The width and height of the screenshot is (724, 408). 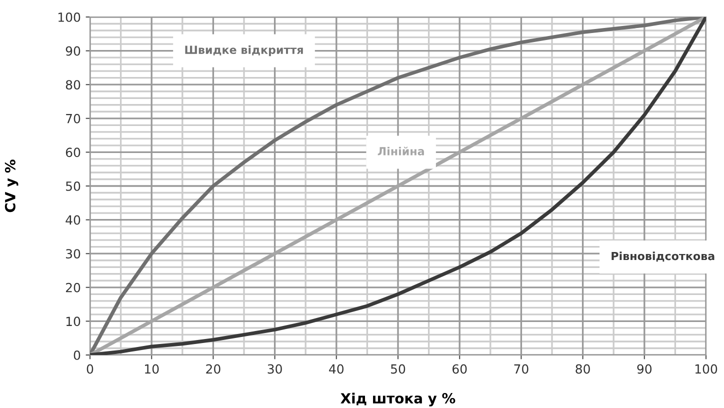 What do you see at coordinates (90, 369) in the screenshot?
I see `x-tick-label: 0` at bounding box center [90, 369].